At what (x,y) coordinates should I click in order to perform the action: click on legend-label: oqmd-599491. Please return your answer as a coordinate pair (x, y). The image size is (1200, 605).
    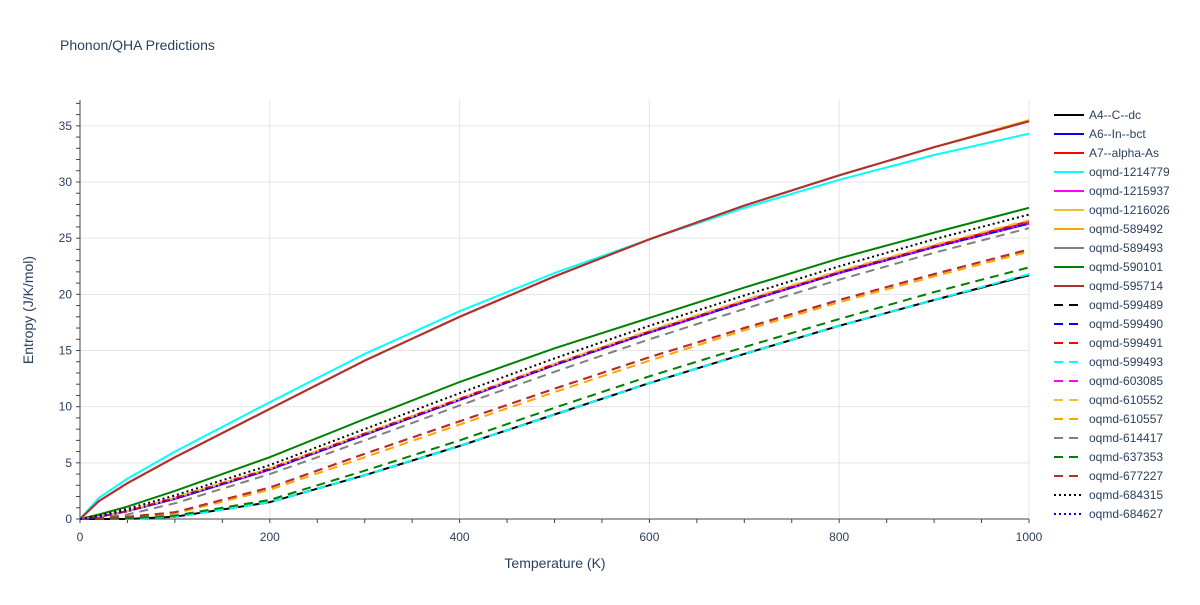
    Looking at the image, I should click on (1126, 343).